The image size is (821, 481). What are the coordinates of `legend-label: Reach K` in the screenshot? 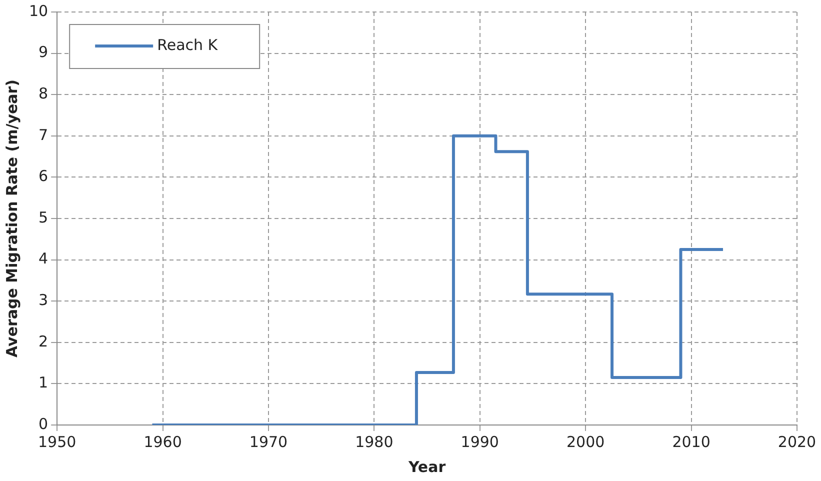 It's located at (188, 45).